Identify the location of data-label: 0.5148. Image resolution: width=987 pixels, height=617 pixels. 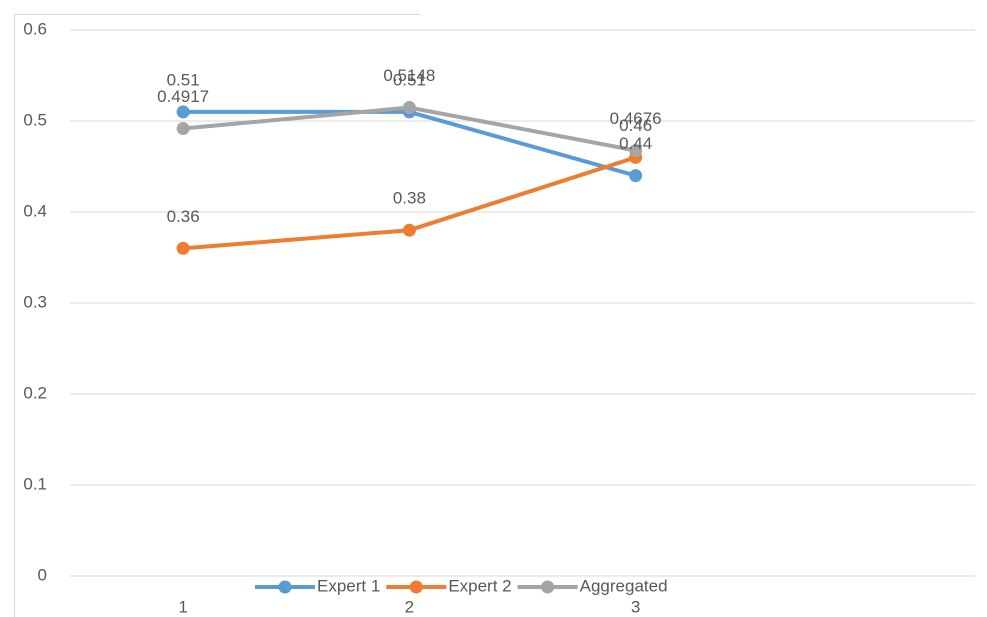
(409, 75).